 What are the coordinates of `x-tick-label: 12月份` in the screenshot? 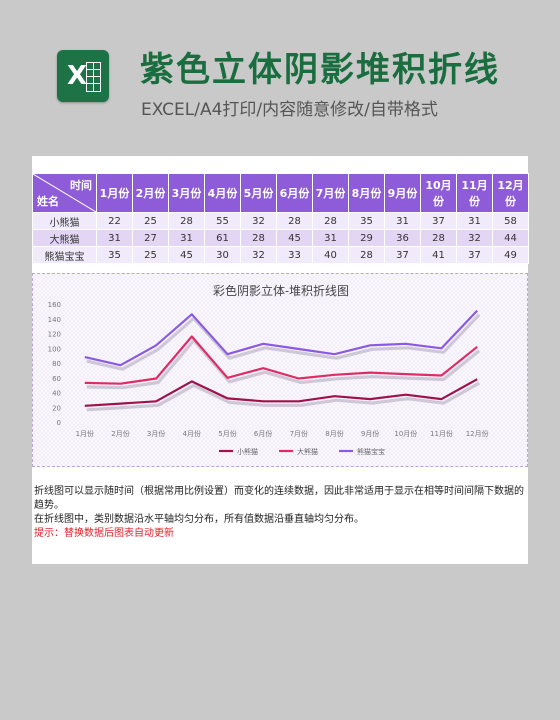 It's located at (477, 433).